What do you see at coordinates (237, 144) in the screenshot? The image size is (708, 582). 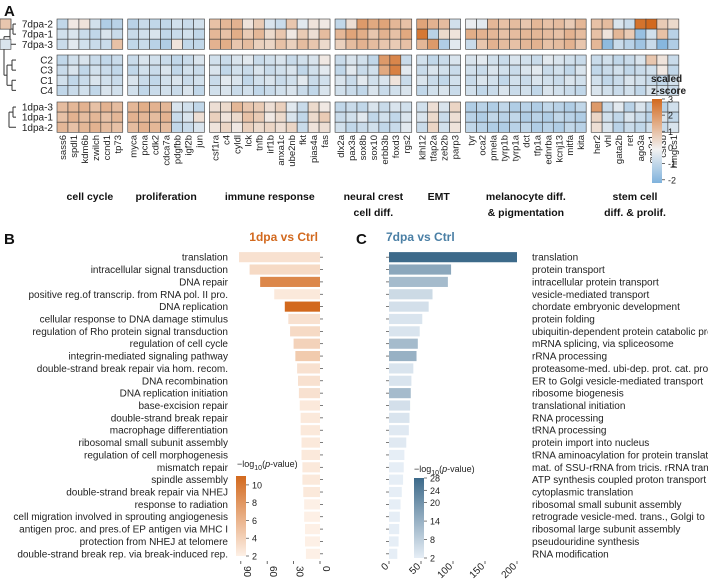 I see `heatmap-column-label: cyldl` at bounding box center [237, 144].